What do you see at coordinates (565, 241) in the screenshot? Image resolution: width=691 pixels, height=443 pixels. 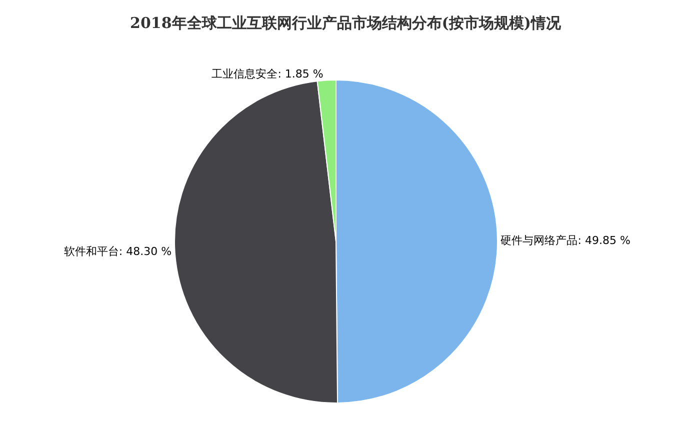 I see `slice-label: 硬件与网络产品: 49.85 %` at bounding box center [565, 241].